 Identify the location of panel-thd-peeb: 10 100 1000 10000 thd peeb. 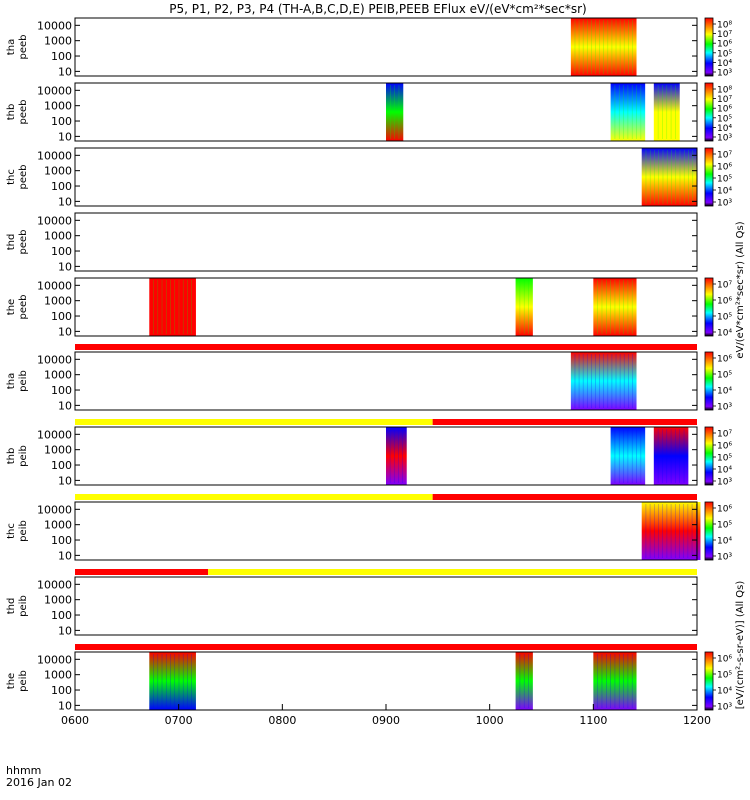
(352, 242).